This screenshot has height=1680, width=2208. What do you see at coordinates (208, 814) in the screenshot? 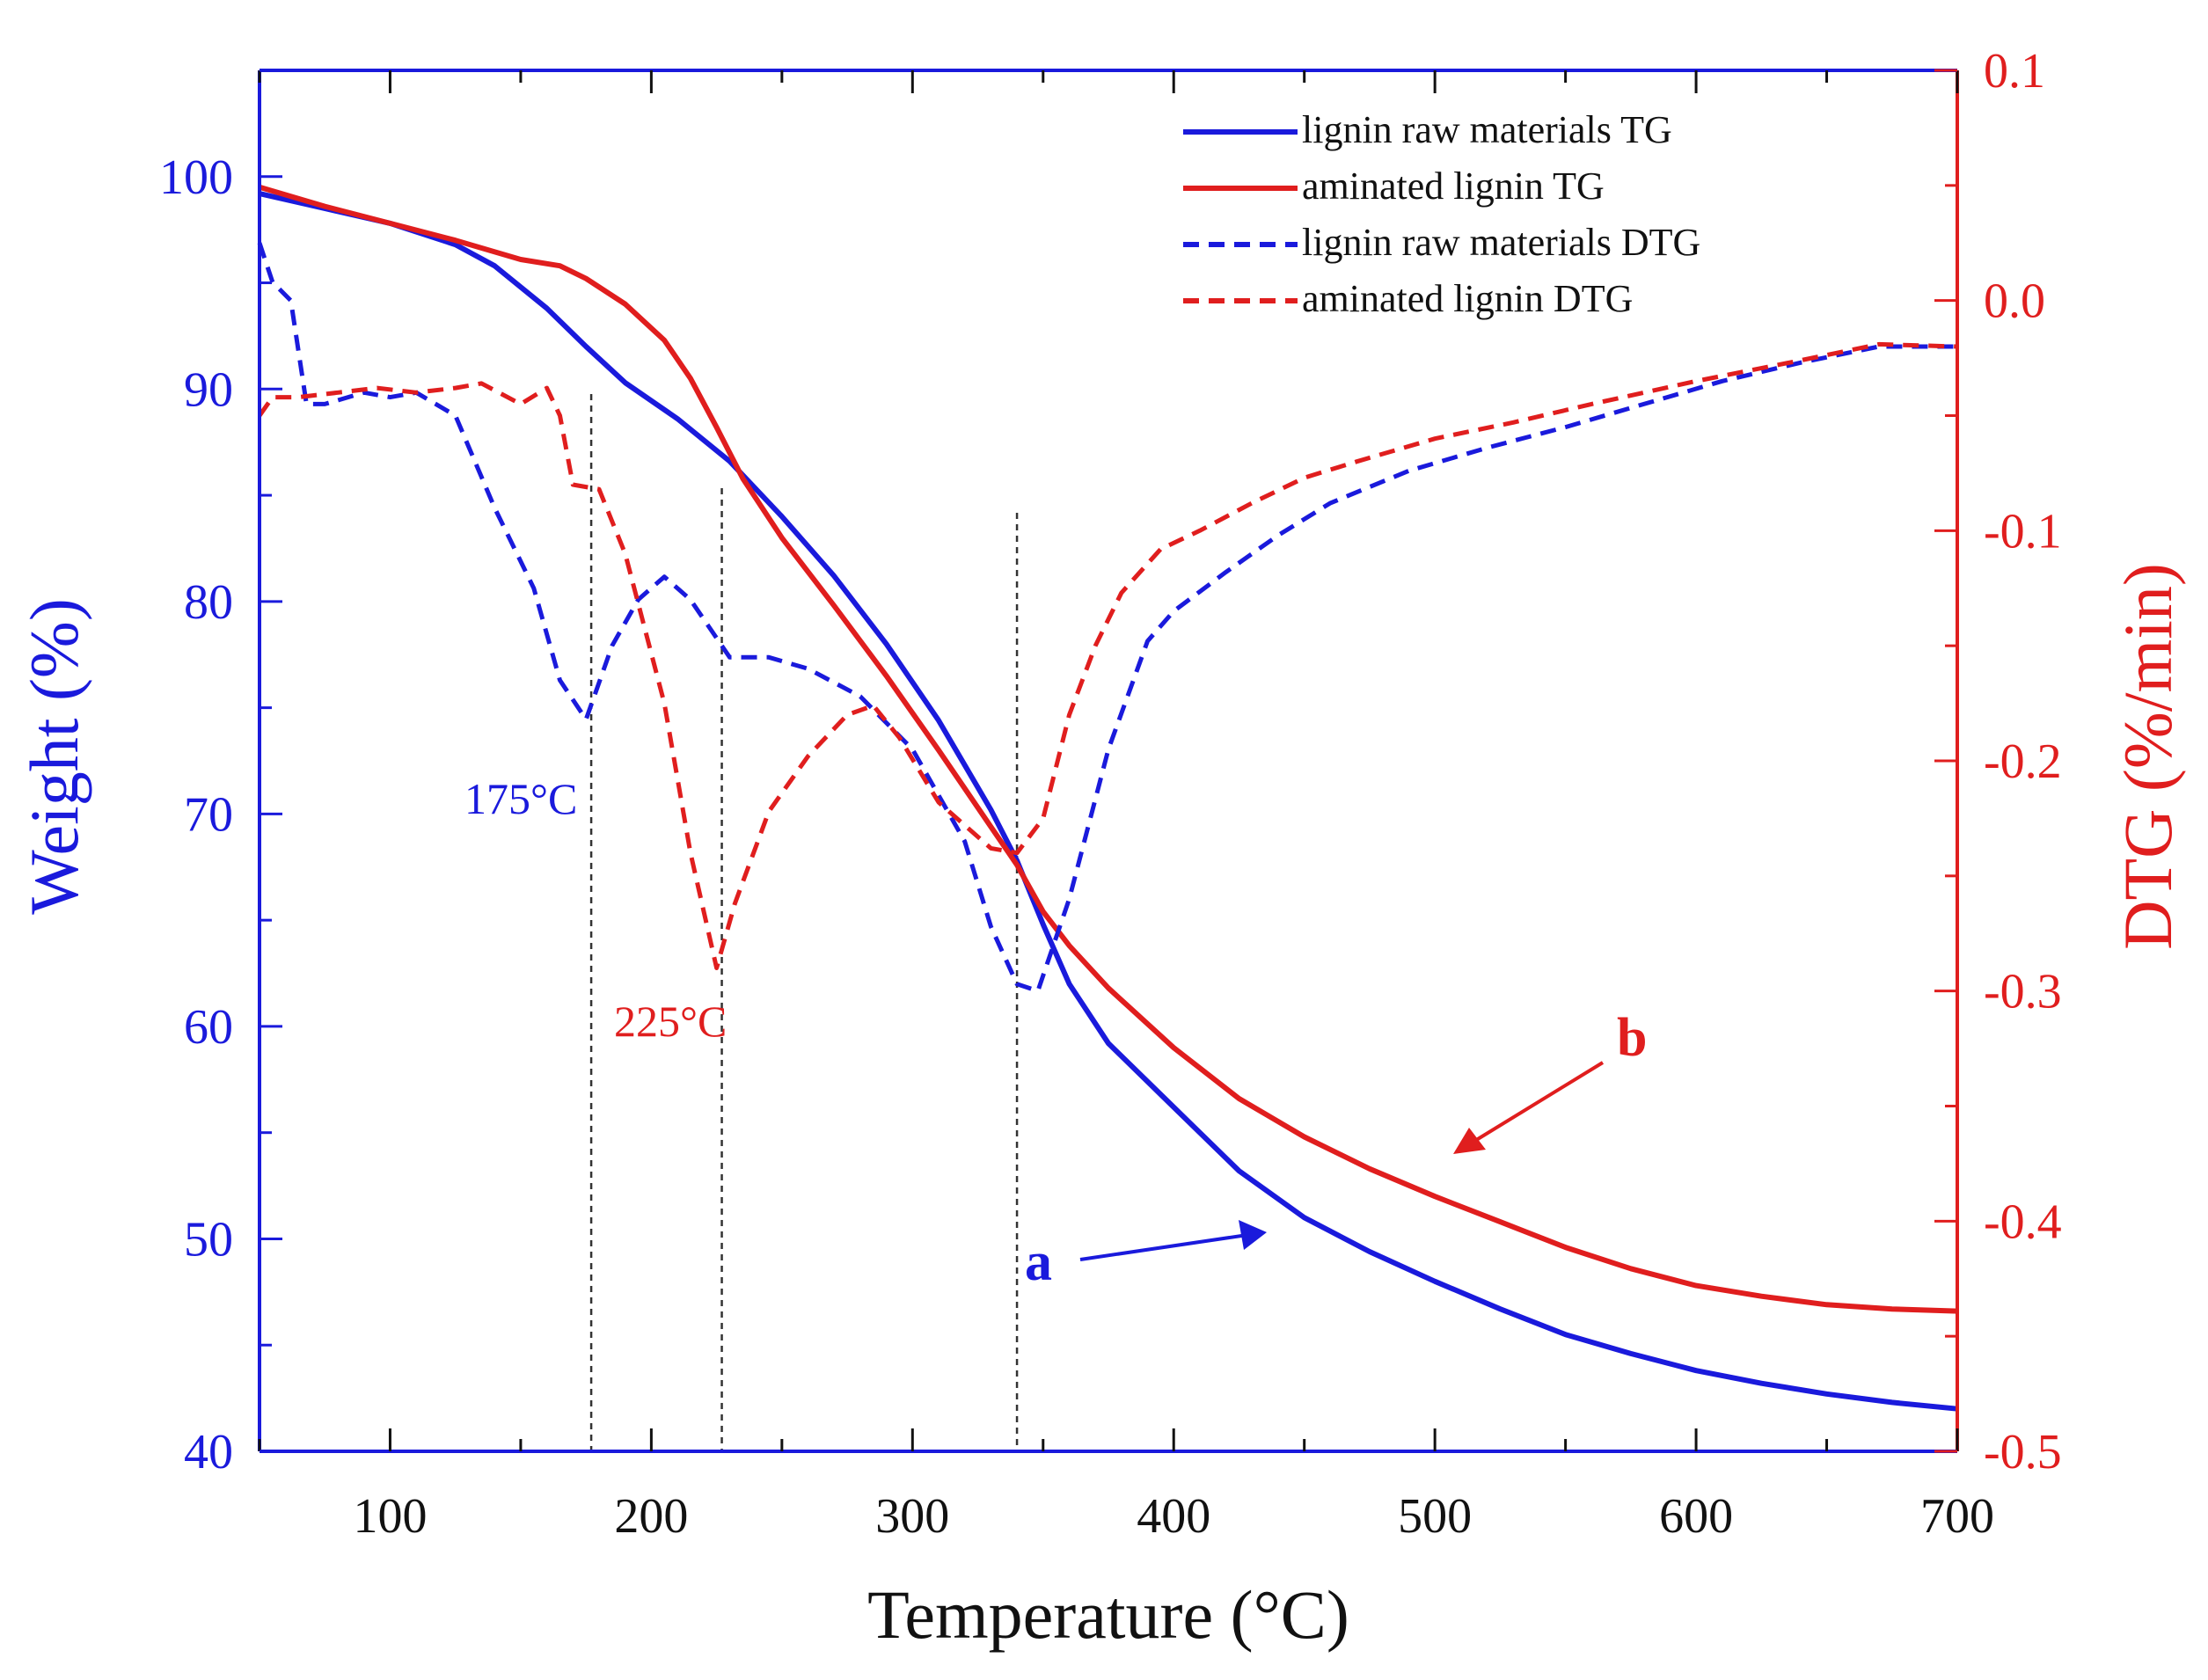
I see `y-left-tick-label: 70` at bounding box center [208, 814].